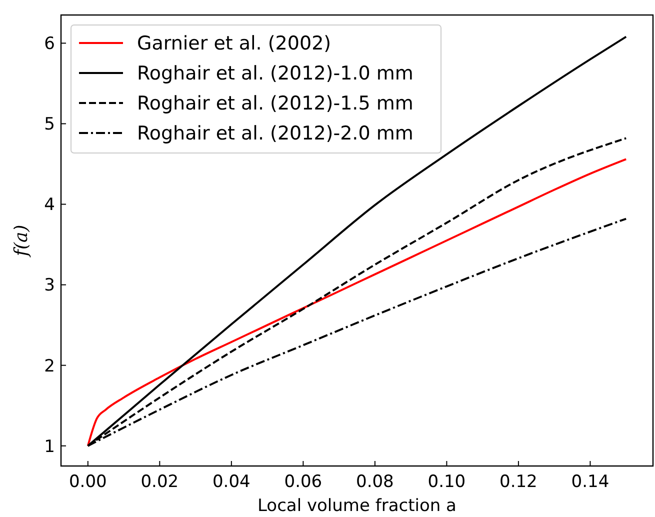 This screenshot has width=655, height=517. What do you see at coordinates (447, 482) in the screenshot?
I see `x-tick-label: 0.10` at bounding box center [447, 482].